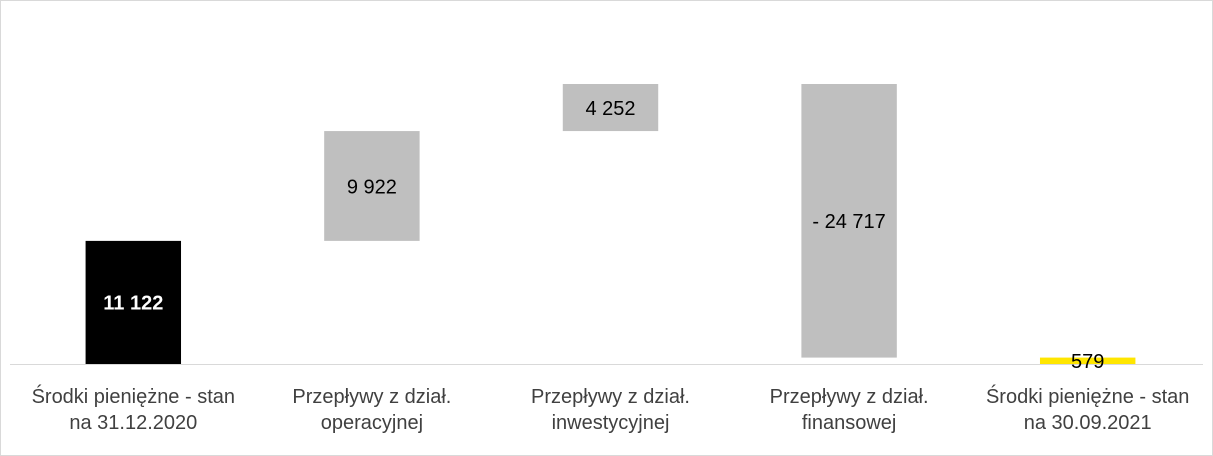 The image size is (1213, 456). I want to click on x-tick-label: Przepływy z dział. inwestycyjnej, so click(610, 410).